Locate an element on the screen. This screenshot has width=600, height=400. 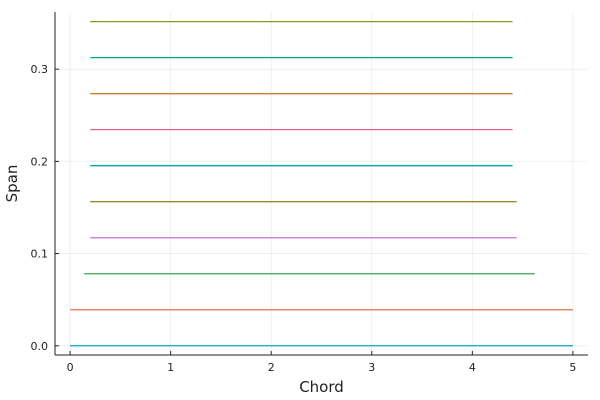
y-tick-label: 0.0 is located at coordinates (40, 346).